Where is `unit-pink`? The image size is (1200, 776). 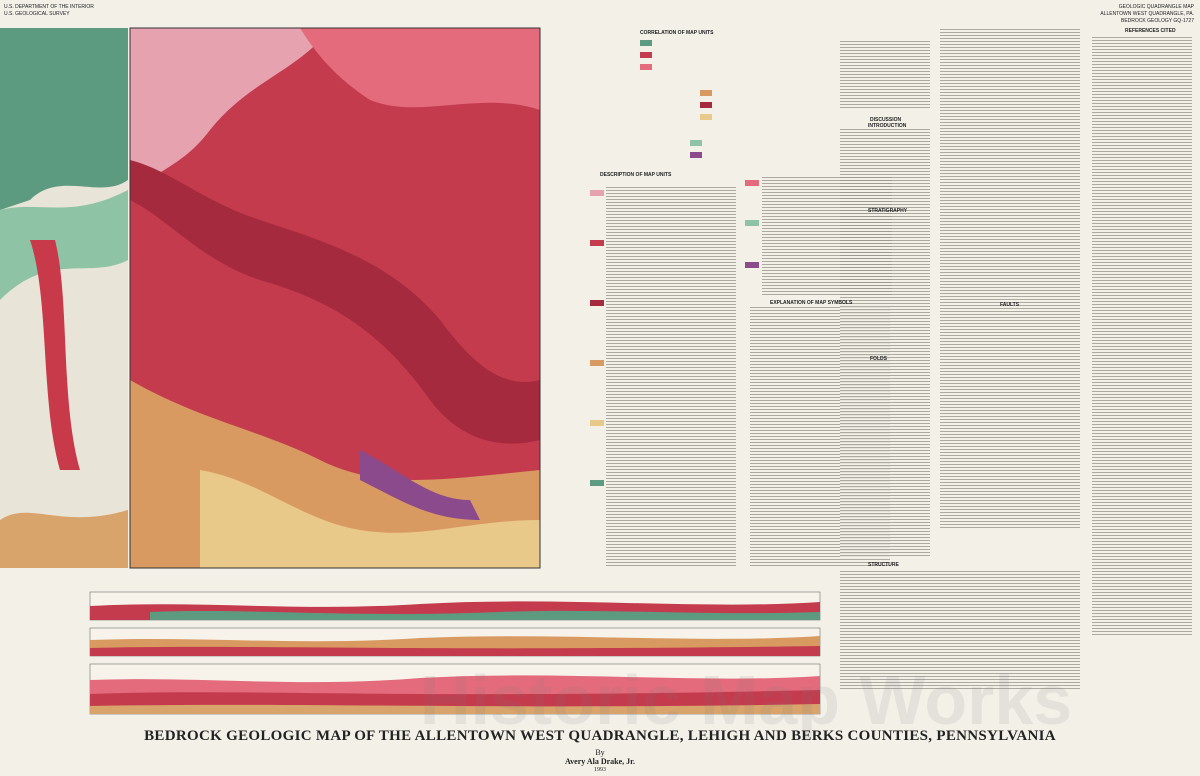
unit-pink is located at coordinates (230, 114).